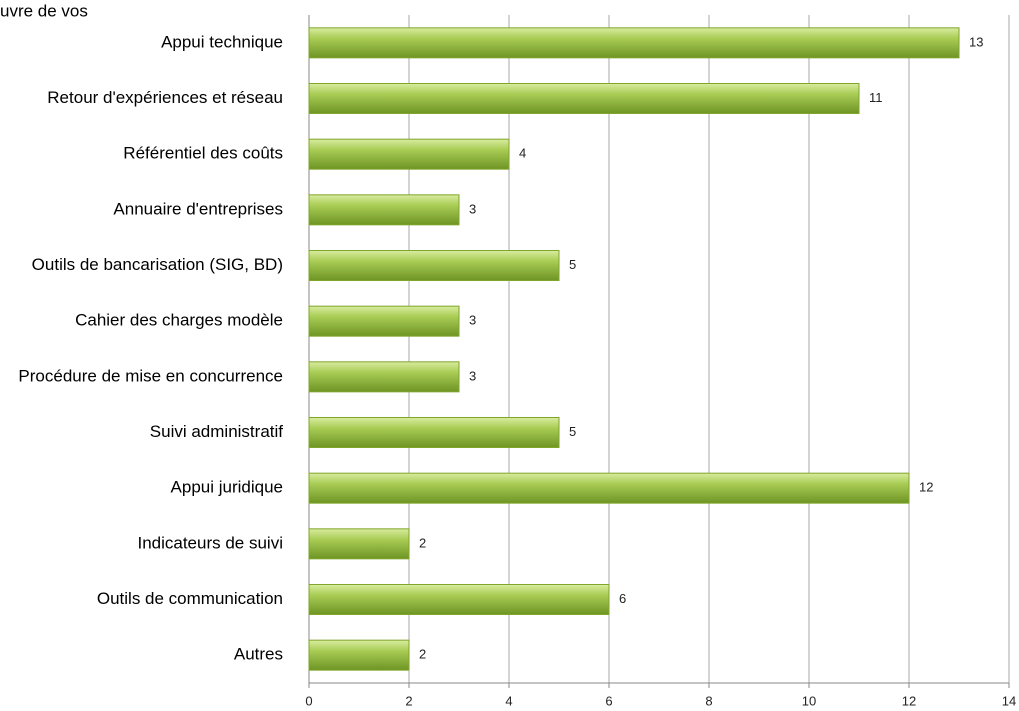 The width and height of the screenshot is (1019, 711). Describe the element at coordinates (1009, 700) in the screenshot. I see `x-tick-label: 14` at that location.